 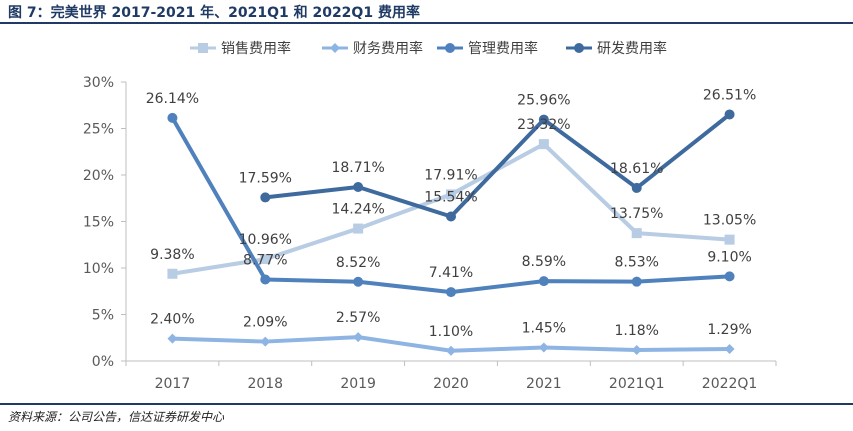 I want to click on data-label: 9.38%, so click(x=172, y=255).